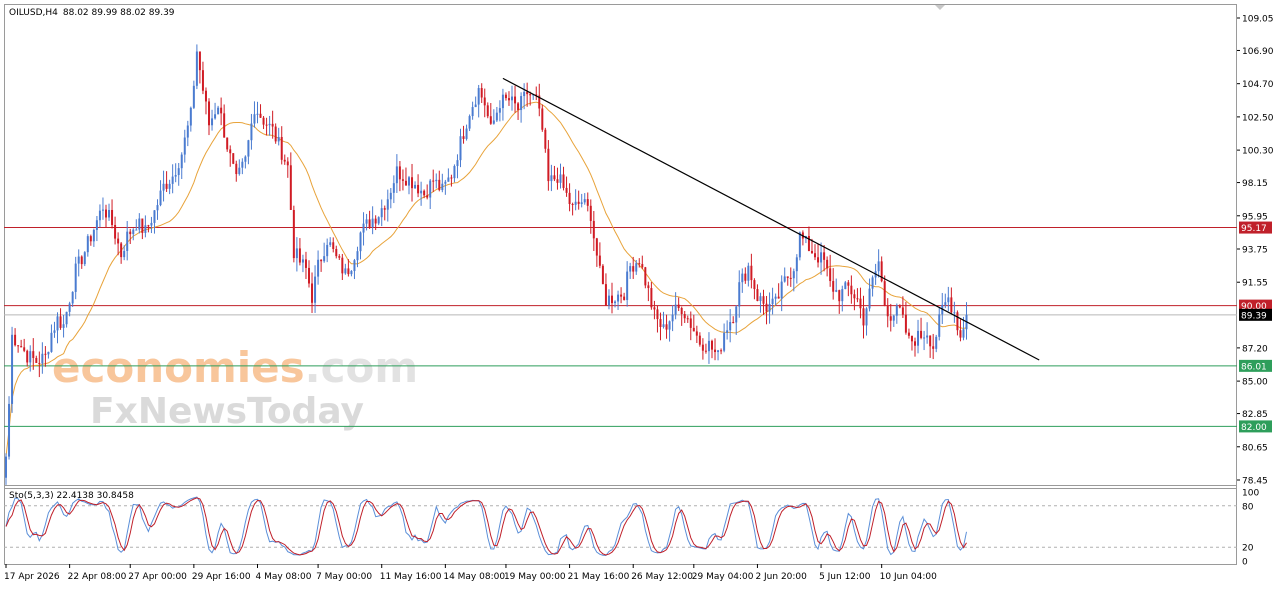  I want to click on scroll-marker-icon, so click(940, 7).